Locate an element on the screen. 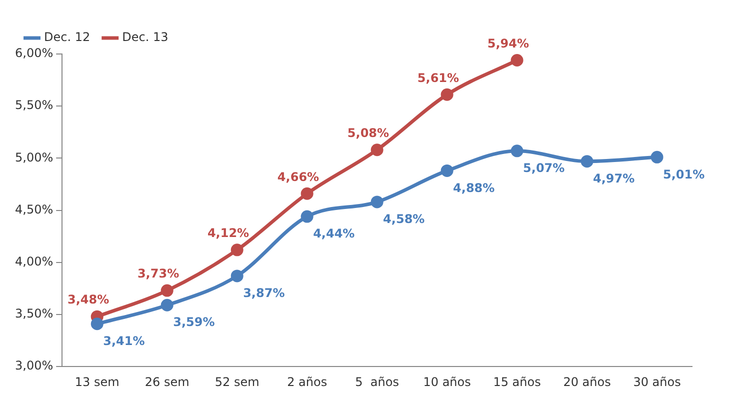 Image resolution: width=745 pixels, height=401 pixels. y-tick-label: 6,00% is located at coordinates (34, 53).